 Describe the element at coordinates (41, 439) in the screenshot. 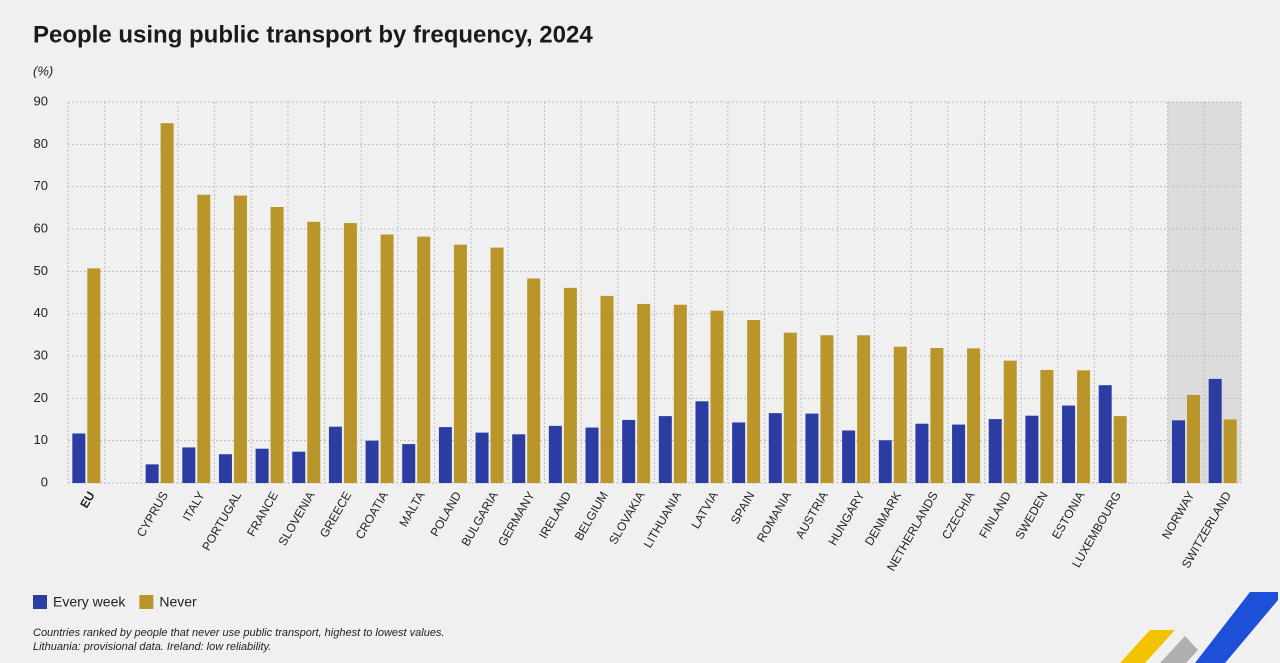

I see `y-tick-label: 10` at that location.